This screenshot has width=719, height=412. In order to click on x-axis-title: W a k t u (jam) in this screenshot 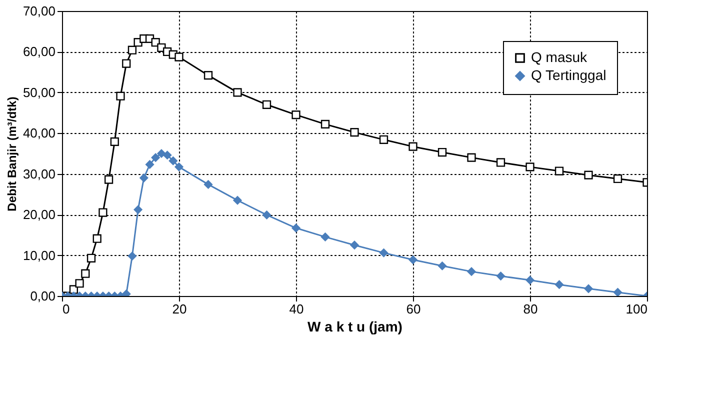, I will do `click(355, 326)`.